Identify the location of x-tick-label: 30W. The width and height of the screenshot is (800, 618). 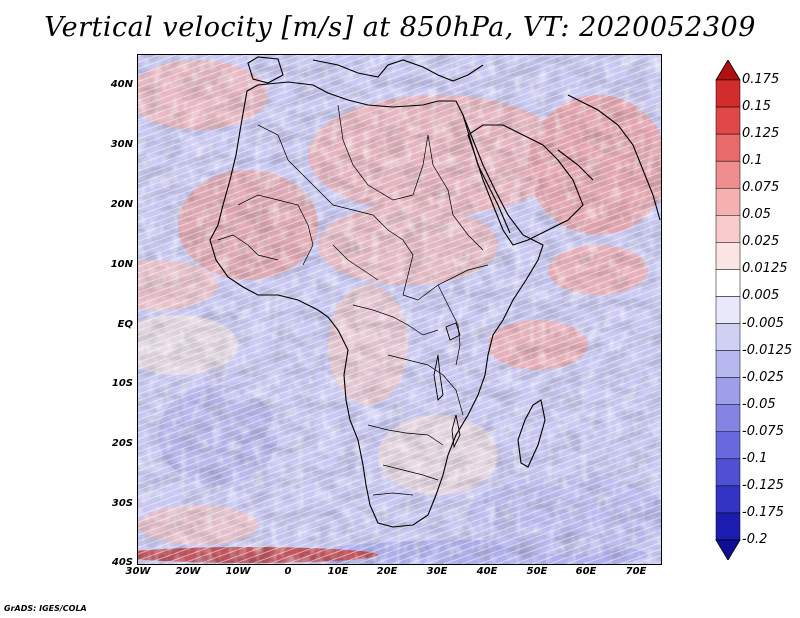
(138, 571).